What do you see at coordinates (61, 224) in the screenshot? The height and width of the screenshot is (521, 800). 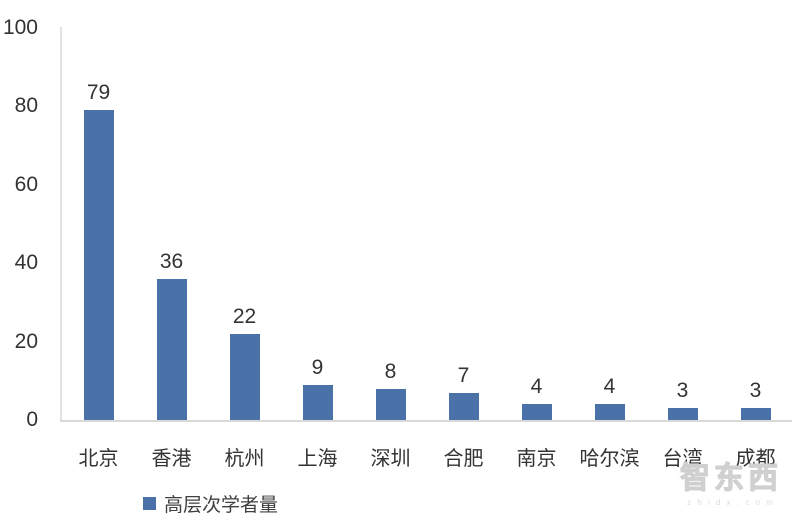 I see `y-axis-line` at bounding box center [61, 224].